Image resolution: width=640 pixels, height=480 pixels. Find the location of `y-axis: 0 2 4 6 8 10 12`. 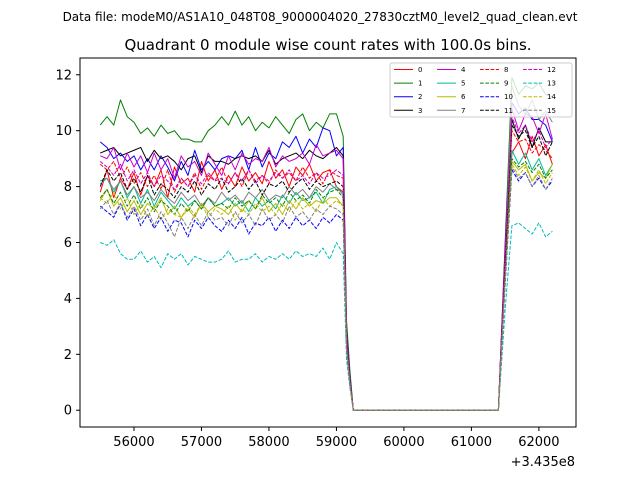

y-axis: 0 2 4 6 8 10 12 is located at coordinates (67, 243).